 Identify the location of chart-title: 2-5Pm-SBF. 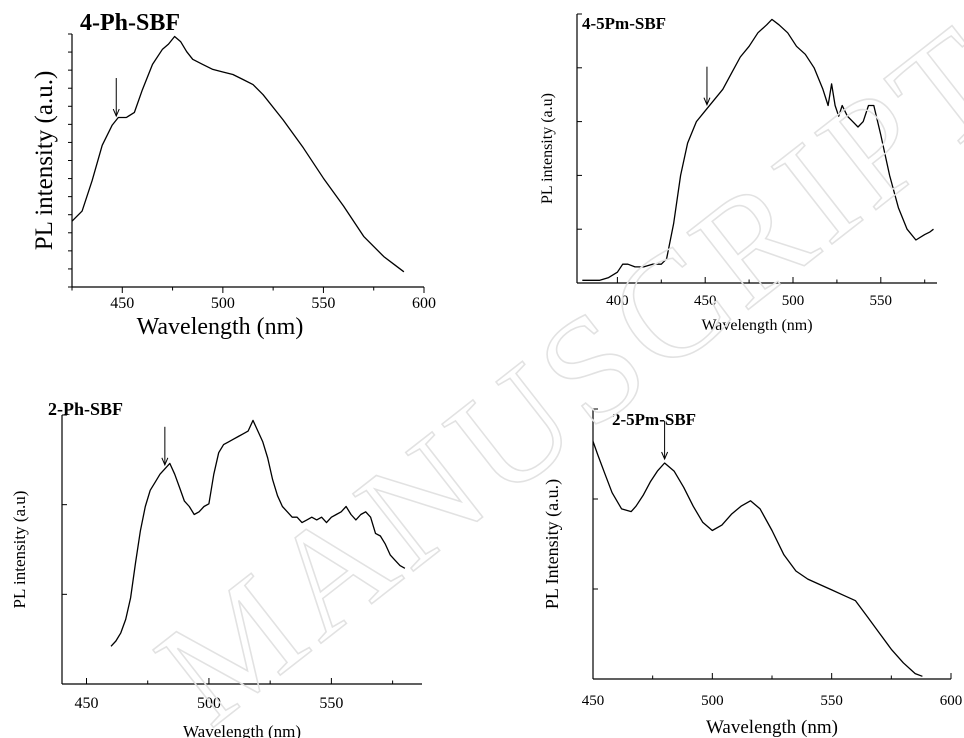
(654, 419).